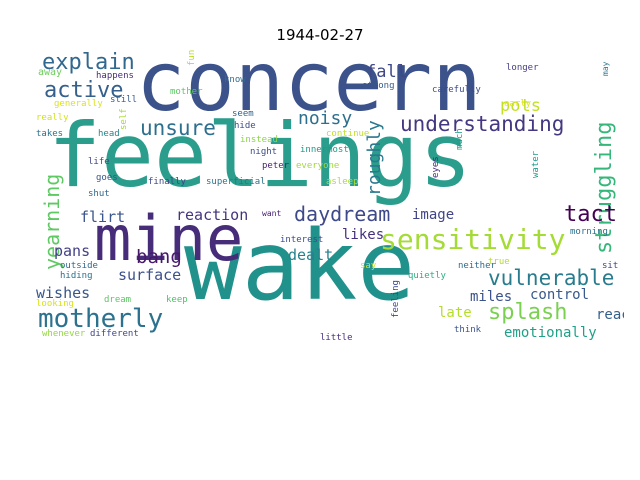  Describe the element at coordinates (186, 92) in the screenshot. I see `word-mother: mother` at that location.